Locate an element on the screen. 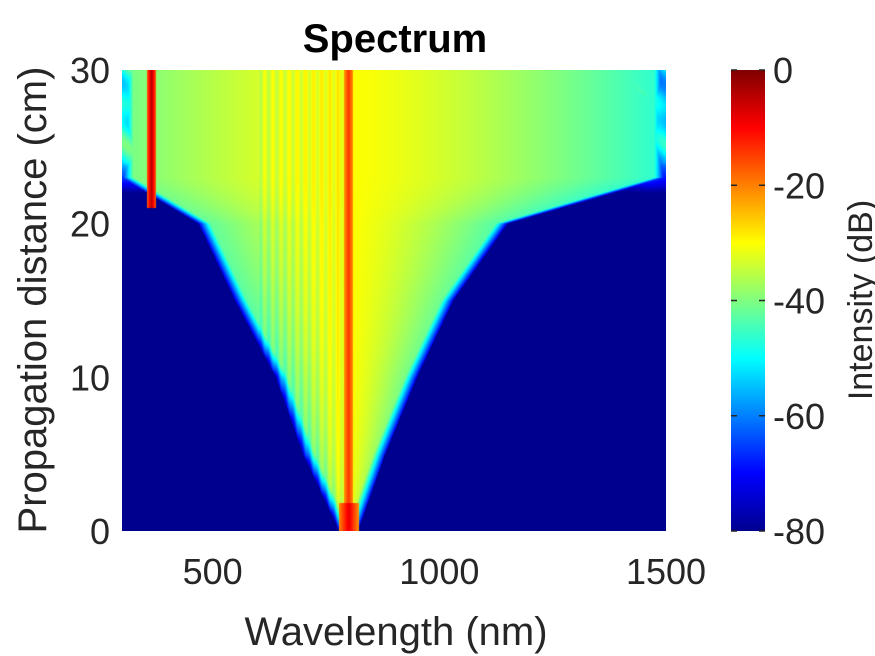  y-tick-label: 20 is located at coordinates (90, 224).